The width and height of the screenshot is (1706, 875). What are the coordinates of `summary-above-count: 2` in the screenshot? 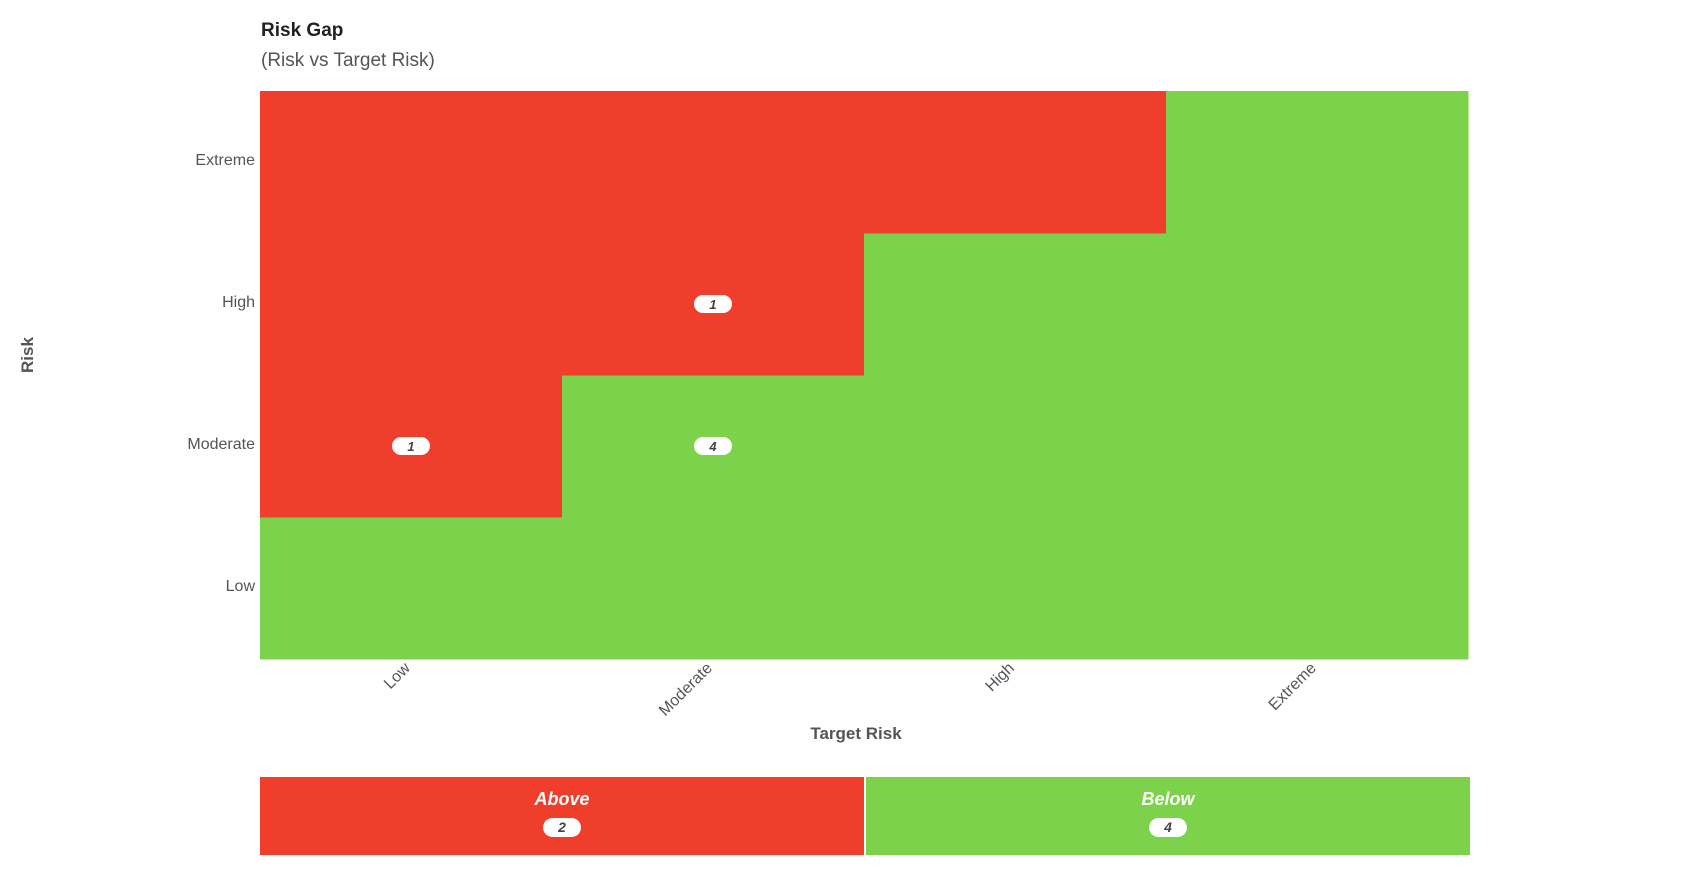 It's located at (562, 827).